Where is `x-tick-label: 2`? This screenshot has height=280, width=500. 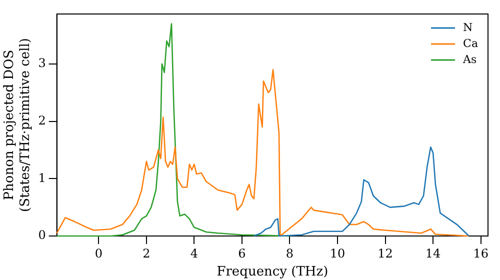 x-tick-label: 2 is located at coordinates (146, 253).